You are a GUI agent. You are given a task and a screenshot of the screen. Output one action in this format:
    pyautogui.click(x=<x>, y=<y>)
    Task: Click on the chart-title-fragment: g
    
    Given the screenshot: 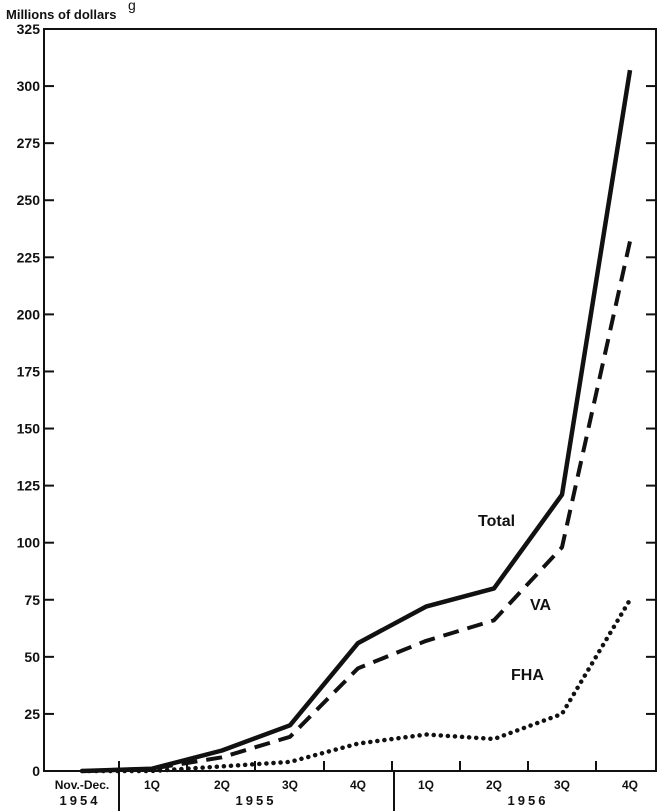 What is the action you would take?
    pyautogui.click(x=132, y=6)
    